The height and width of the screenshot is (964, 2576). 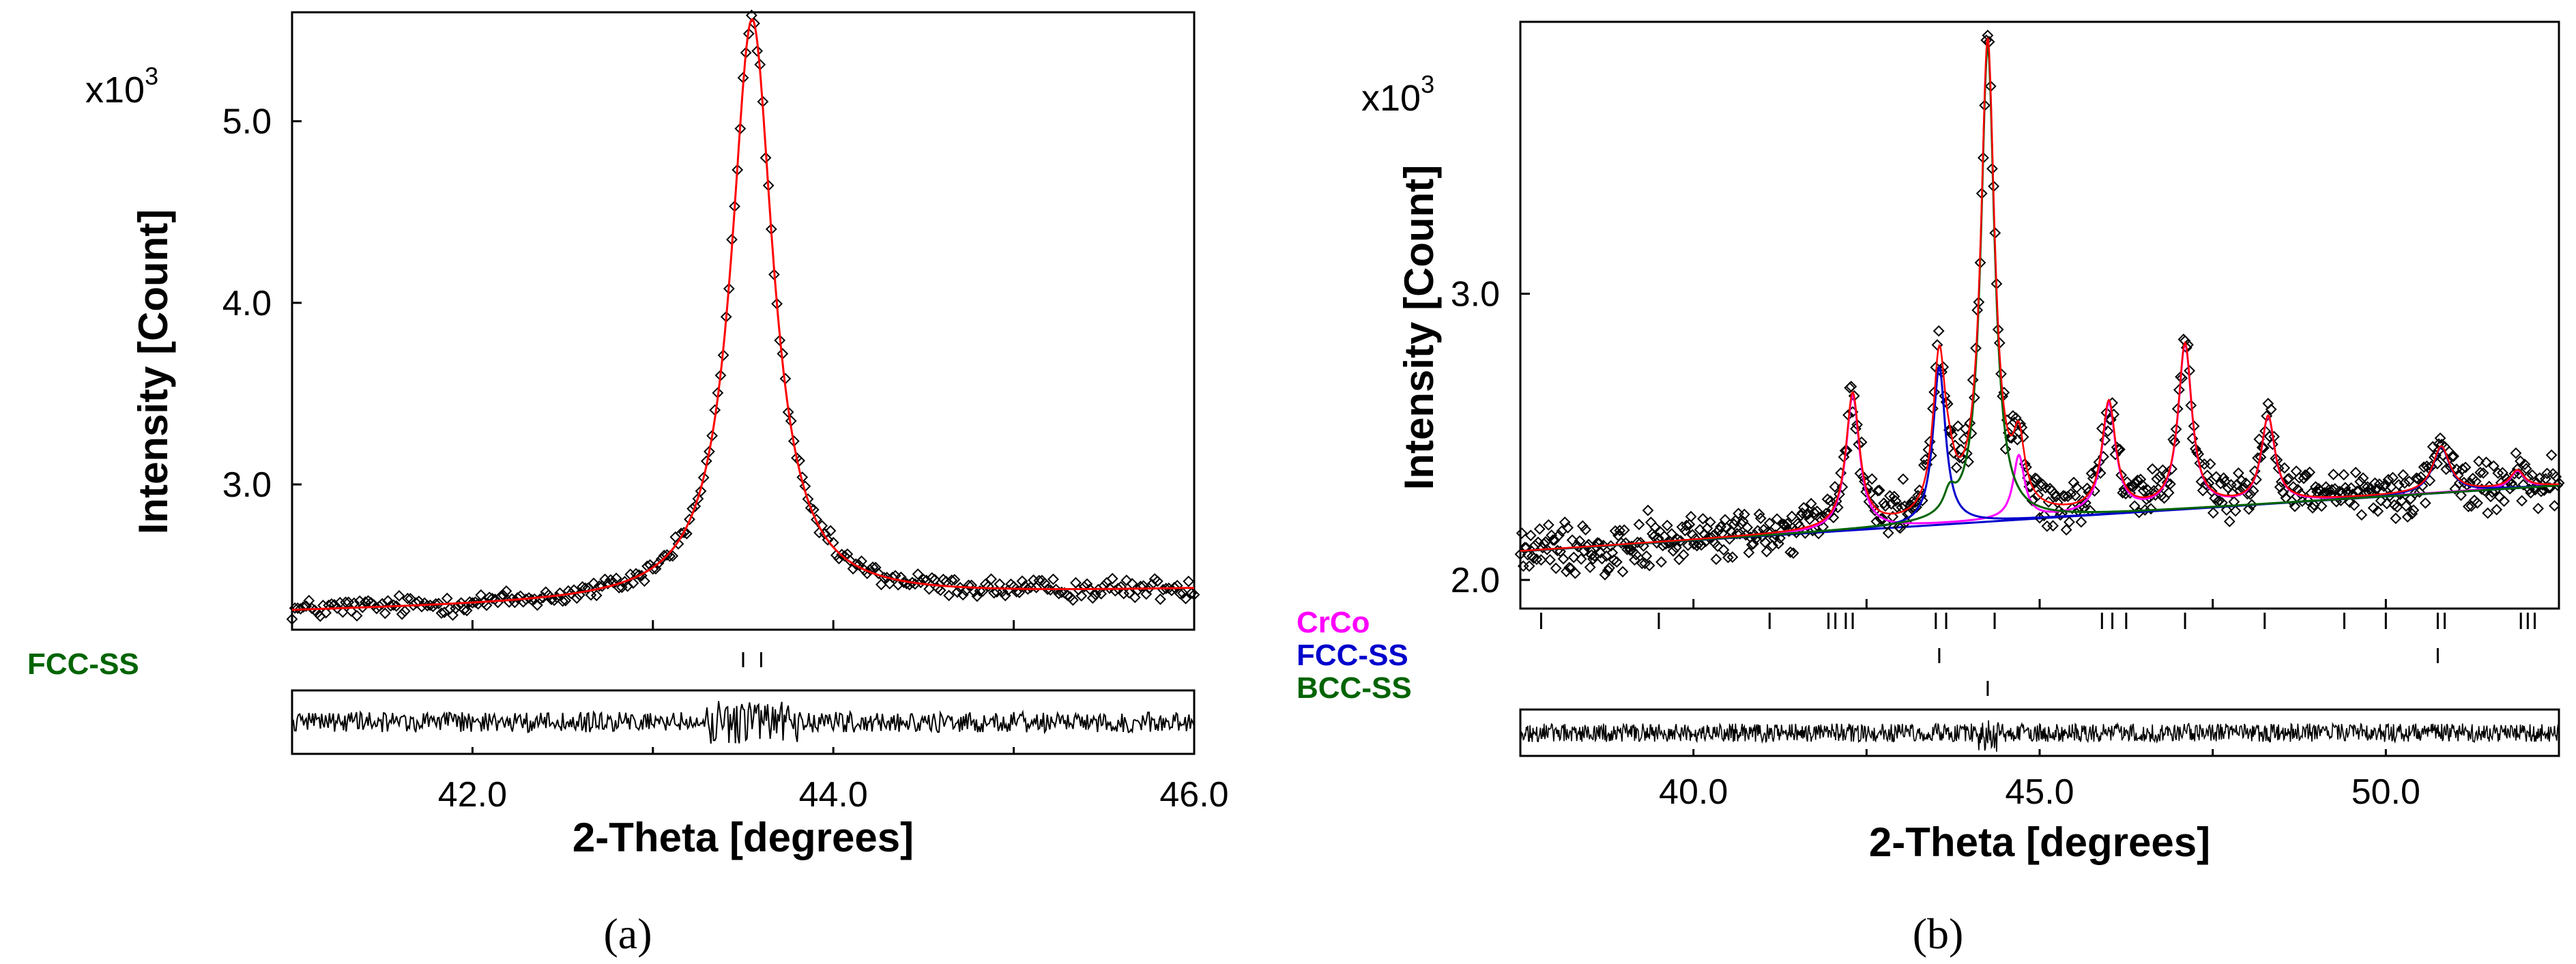 What do you see at coordinates (833, 795) in the screenshot?
I see `x-tick-label: 44.0` at bounding box center [833, 795].